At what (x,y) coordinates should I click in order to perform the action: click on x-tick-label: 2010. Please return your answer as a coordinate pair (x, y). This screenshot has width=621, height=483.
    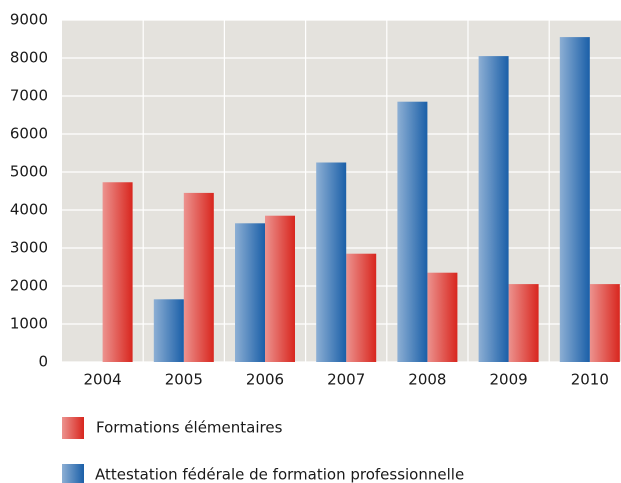
    Looking at the image, I should click on (590, 380).